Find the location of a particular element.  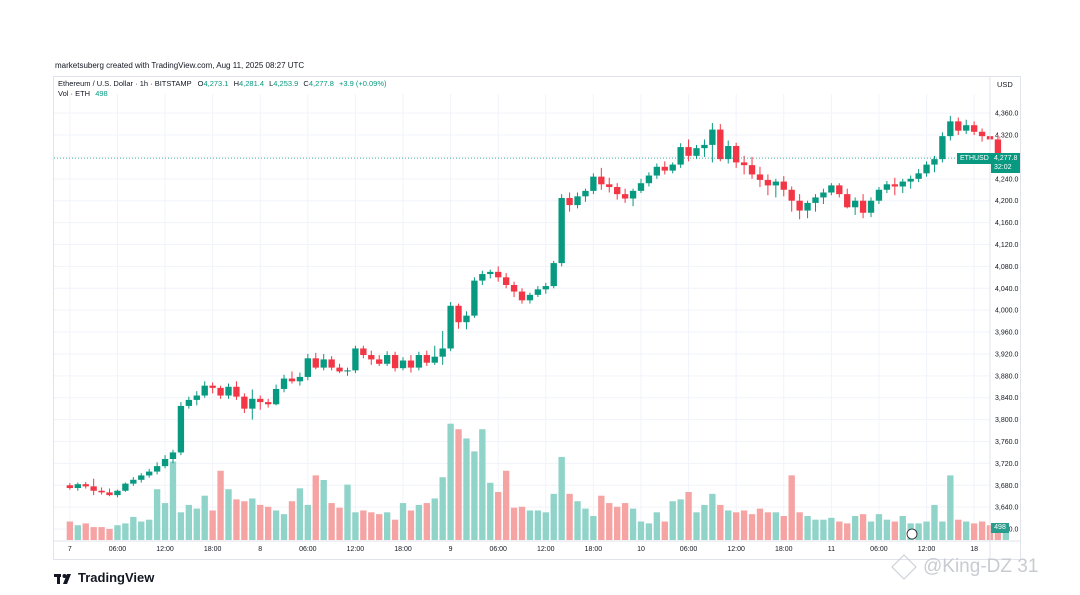

x-tick-label: 12:00 is located at coordinates (356, 549).